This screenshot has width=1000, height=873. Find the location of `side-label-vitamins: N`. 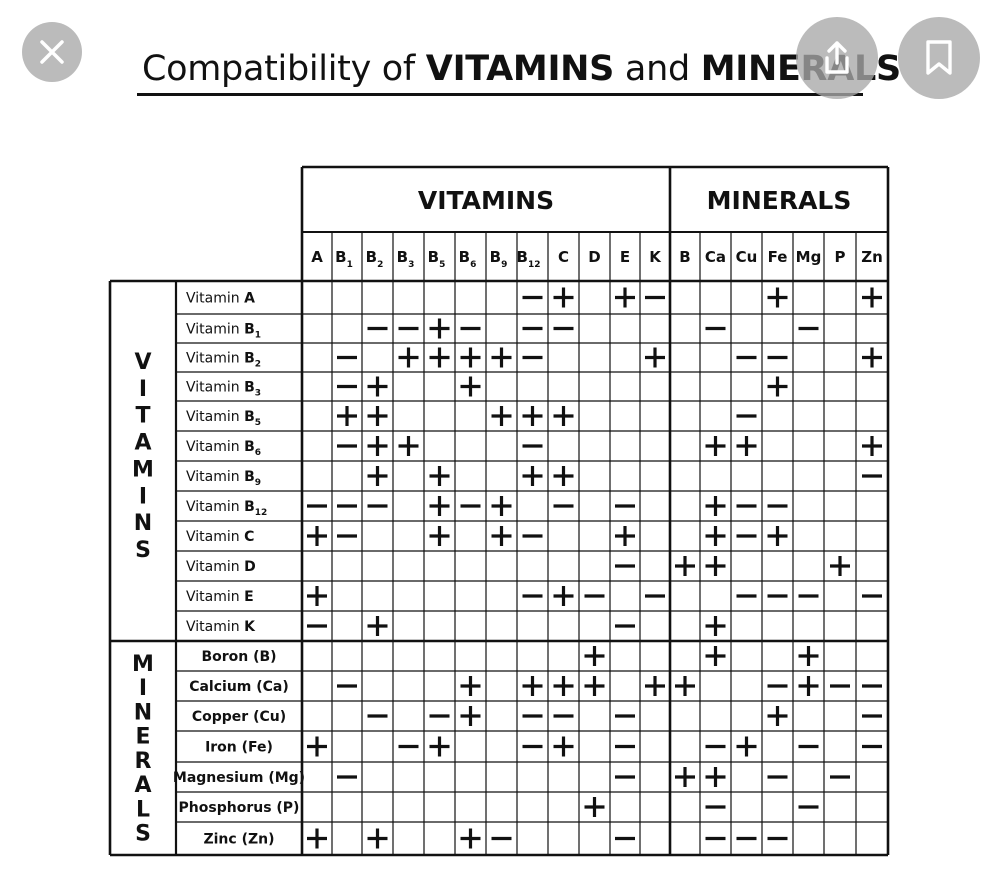

side-label-vitamins: N is located at coordinates (143, 523).